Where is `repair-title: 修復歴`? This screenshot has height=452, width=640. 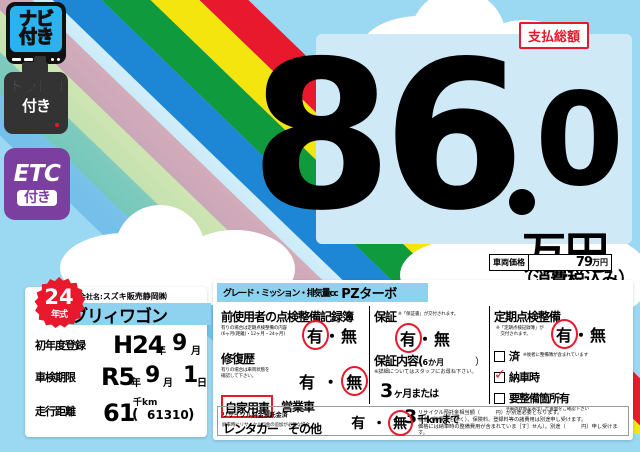 repair-title: 修復歴 is located at coordinates (238, 359).